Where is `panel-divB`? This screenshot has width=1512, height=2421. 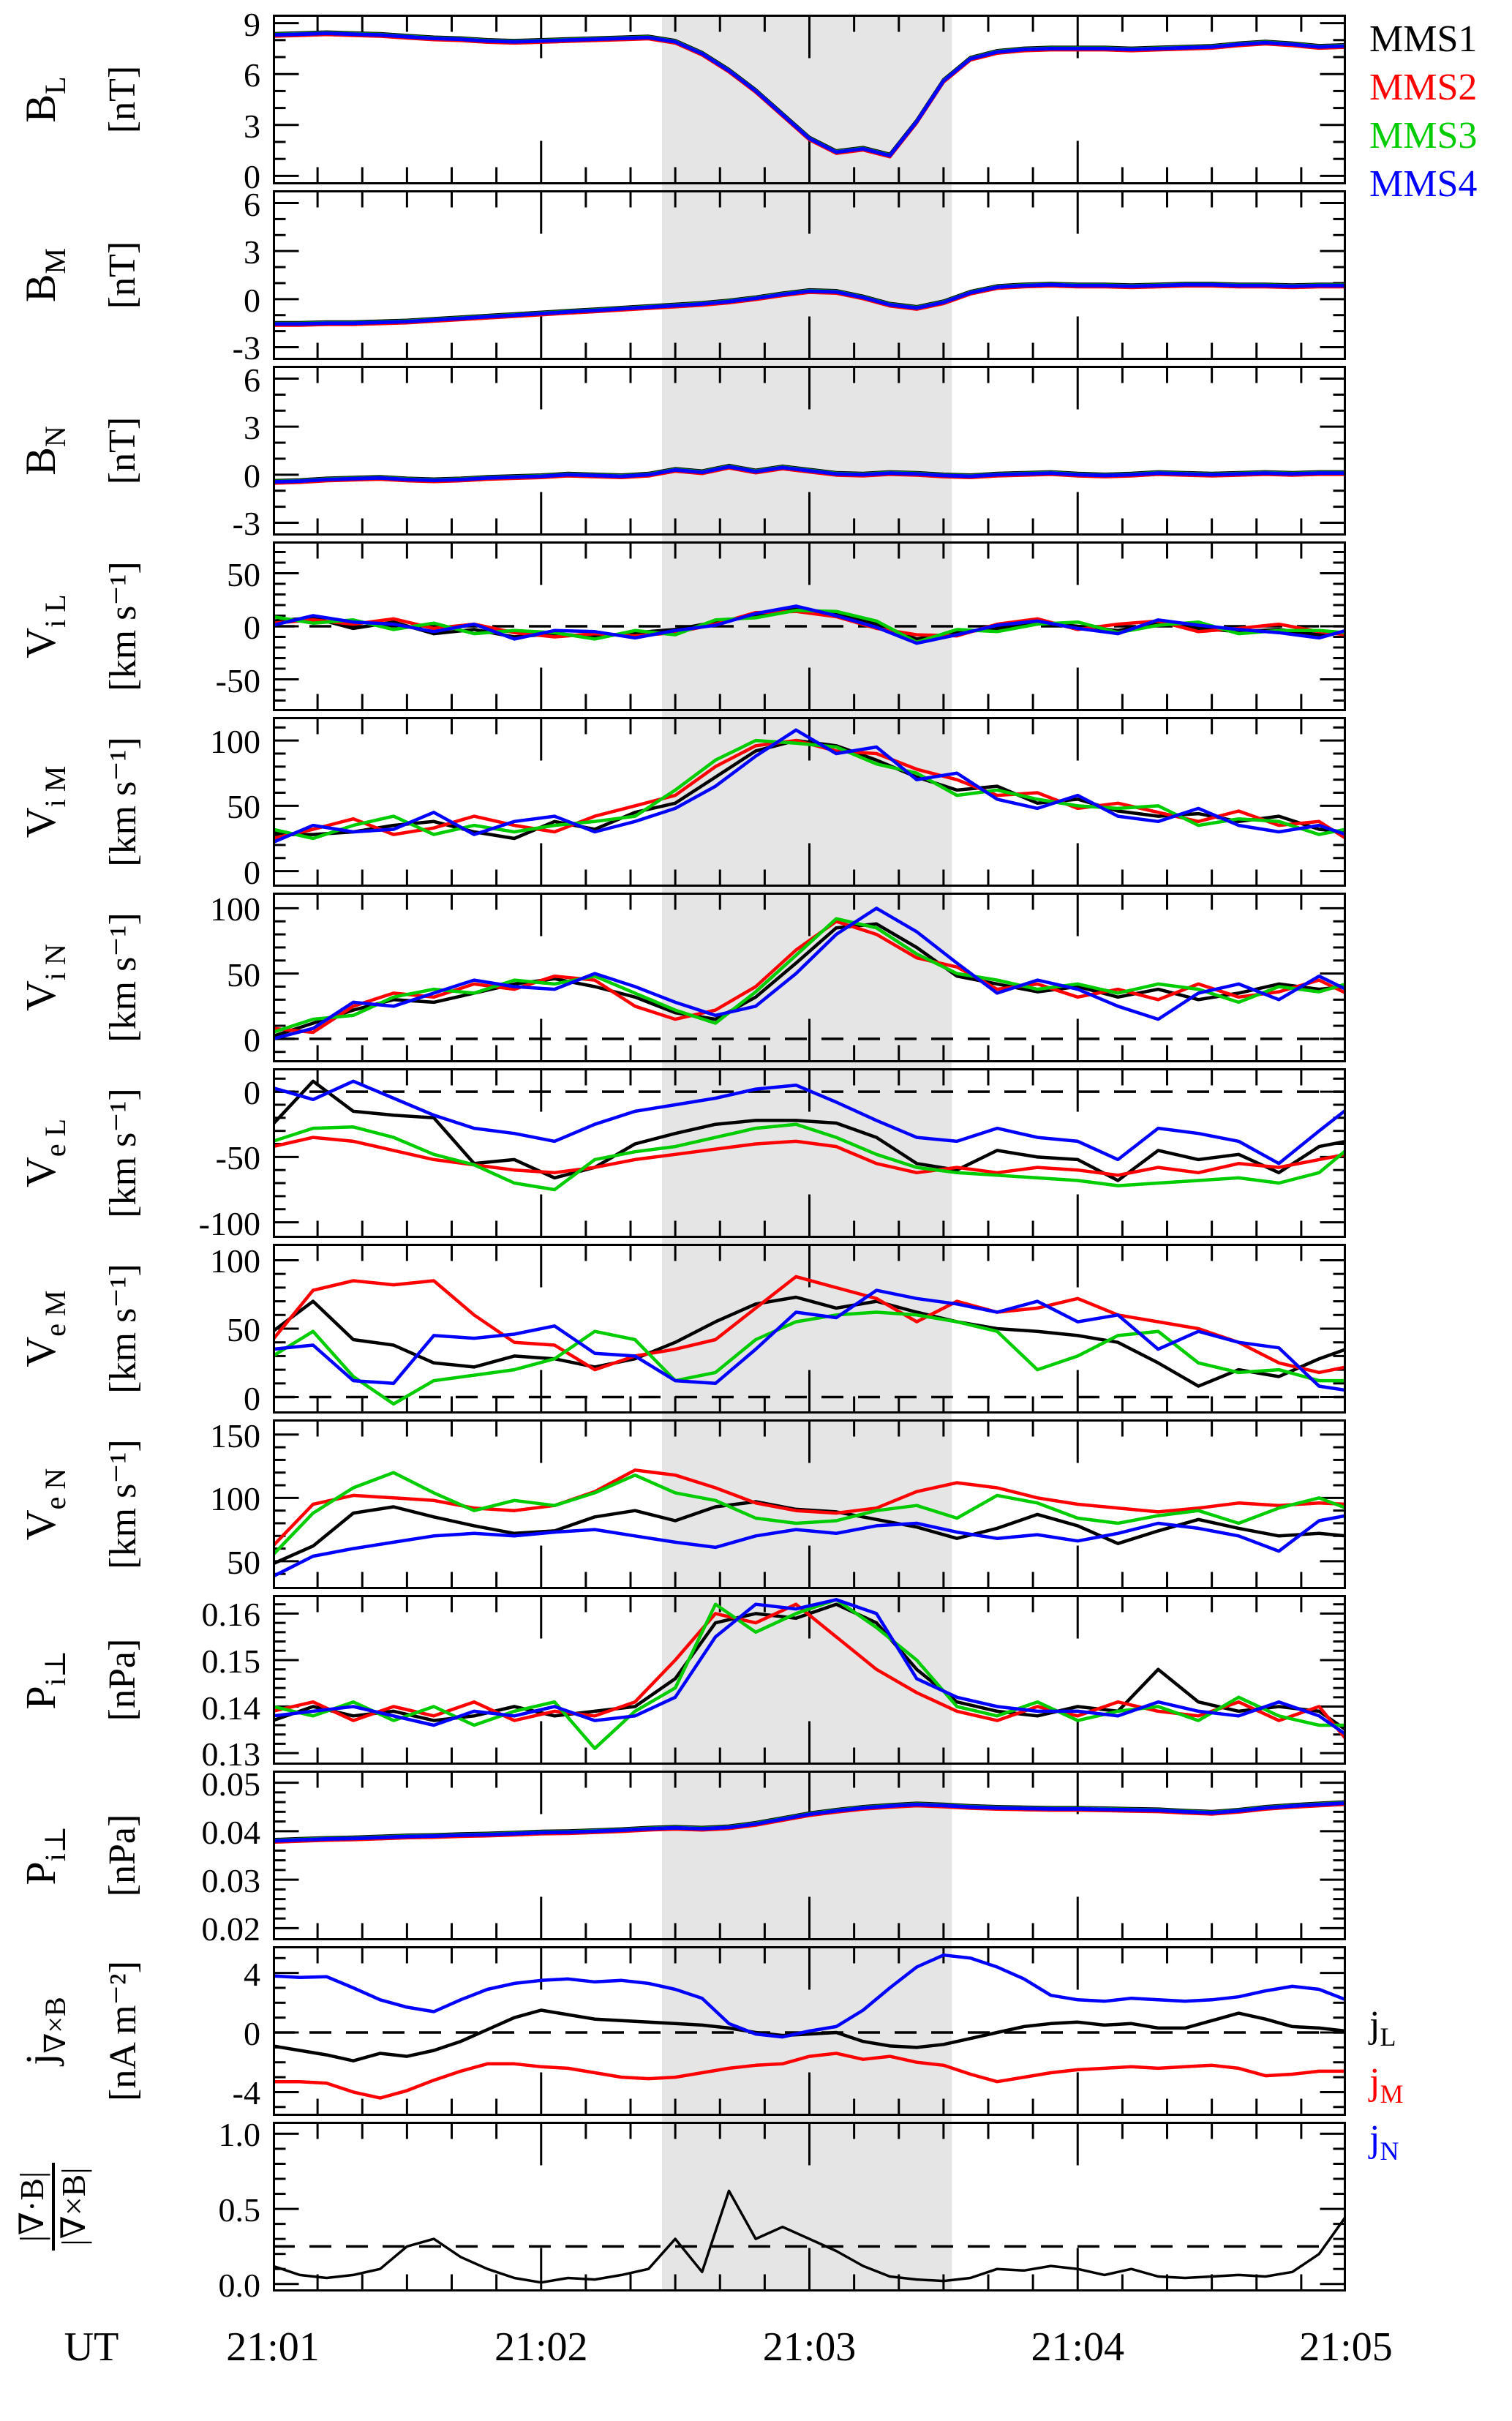 panel-divB is located at coordinates (810, 2206).